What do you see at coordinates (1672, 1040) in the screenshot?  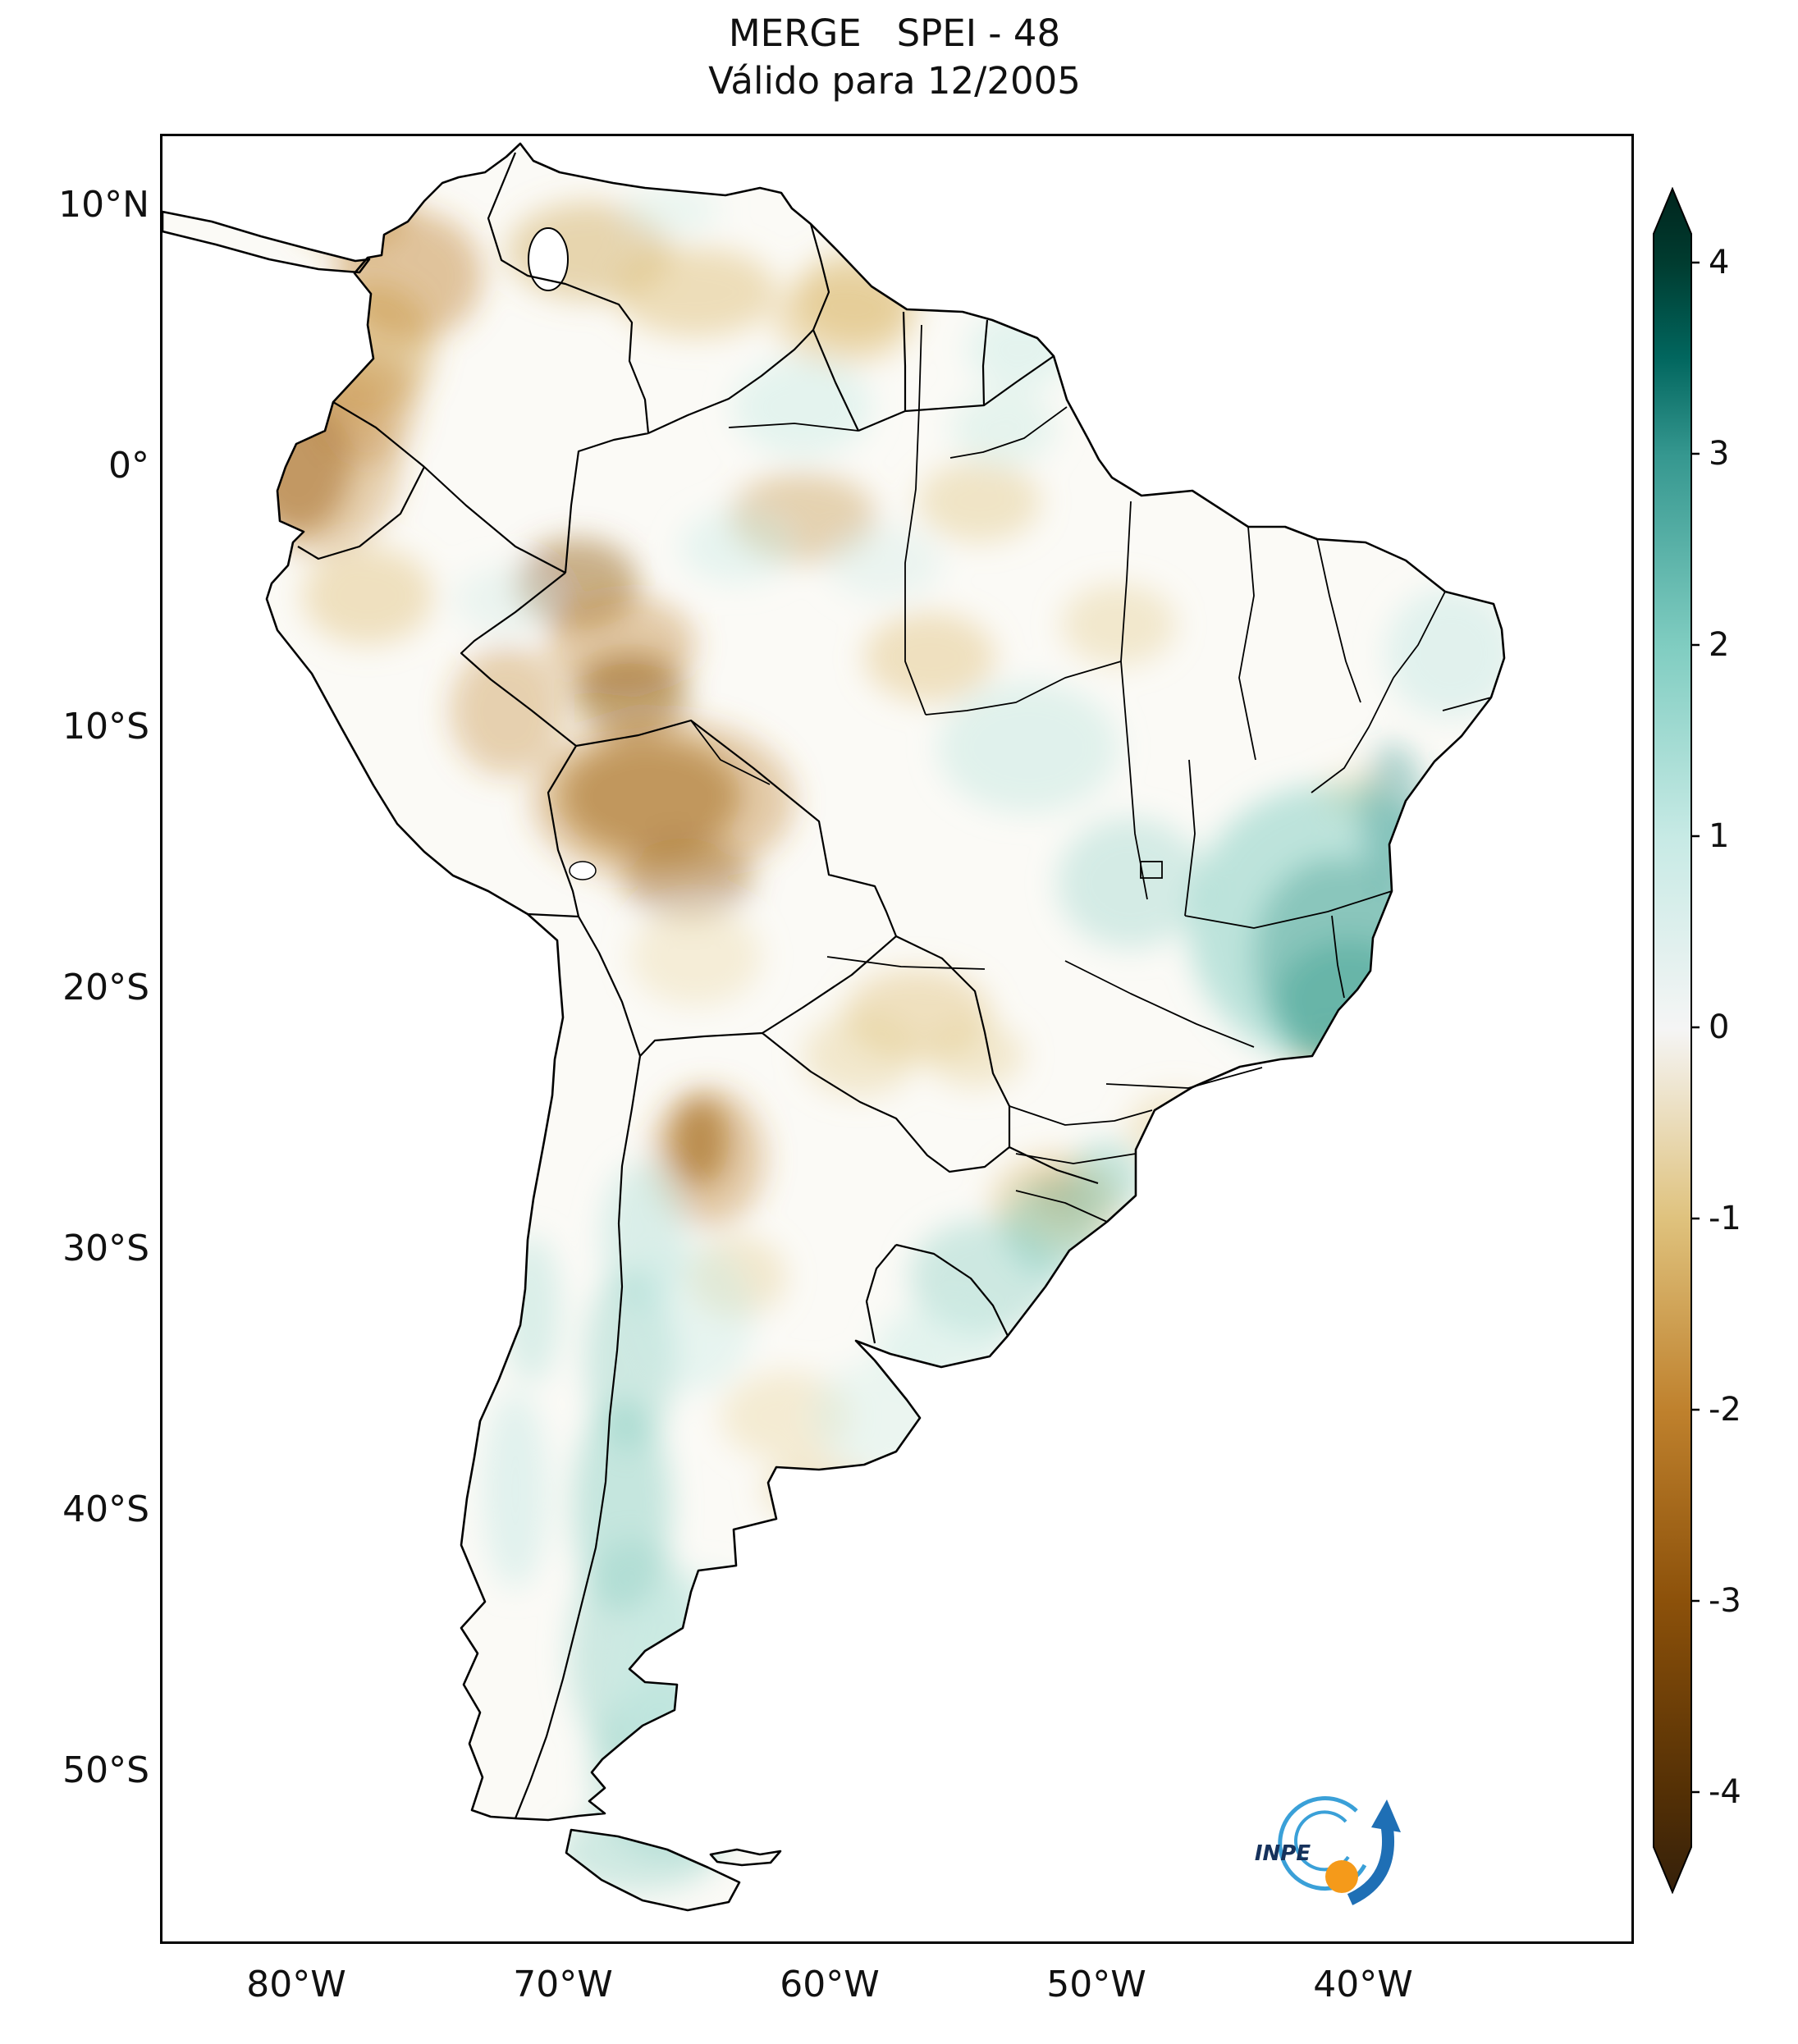 I see `colorbar-gradient` at bounding box center [1672, 1040].